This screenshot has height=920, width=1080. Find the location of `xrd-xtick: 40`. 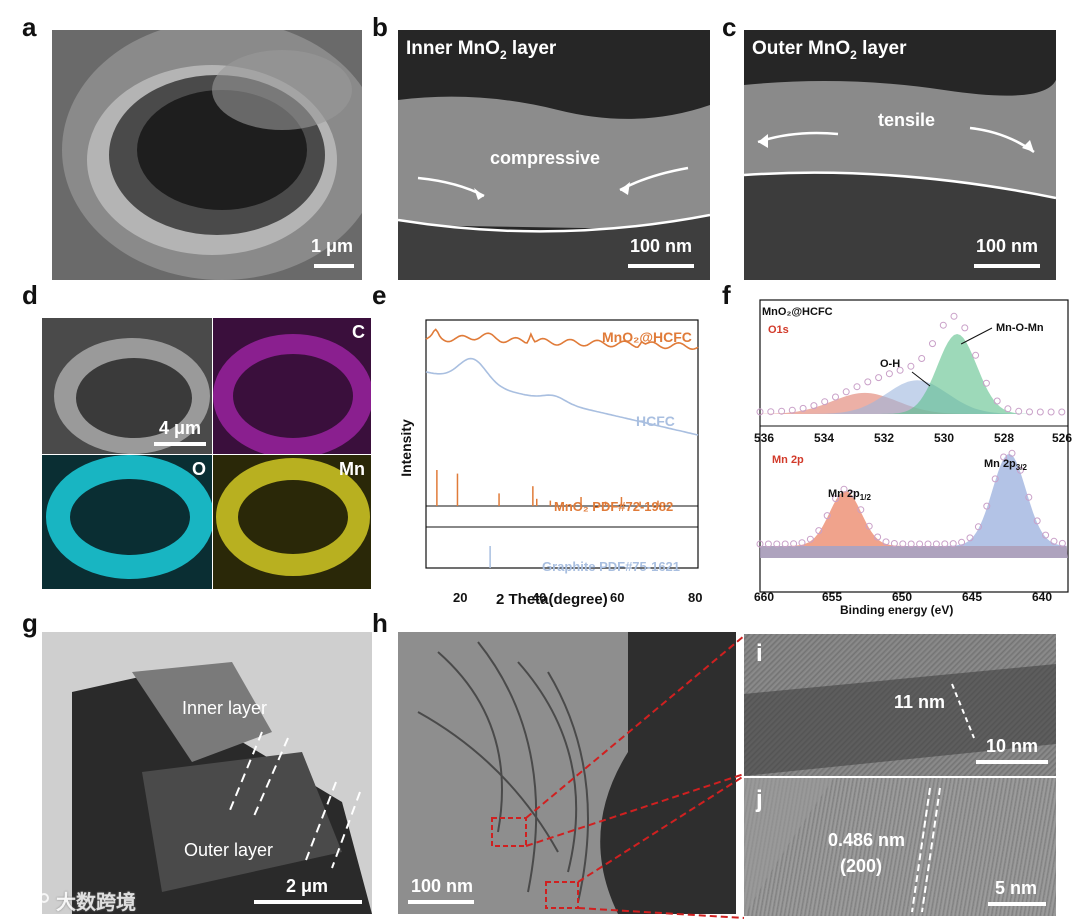

xrd-xtick: 40 is located at coordinates (539, 597).